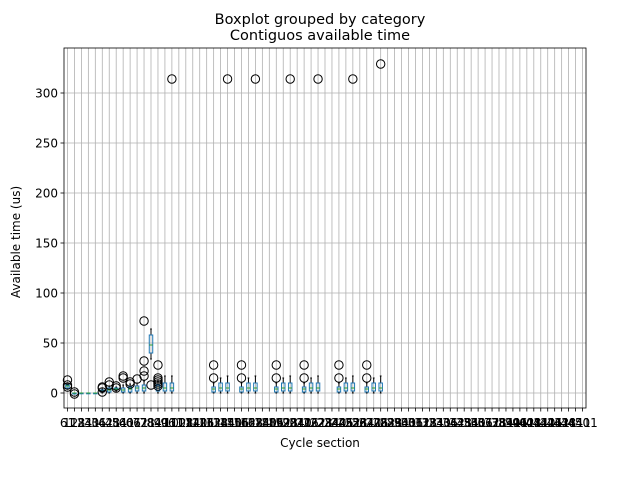 The width and height of the screenshot is (640, 484). I want to click on x-tick-label: 4021, so click(527, 423).